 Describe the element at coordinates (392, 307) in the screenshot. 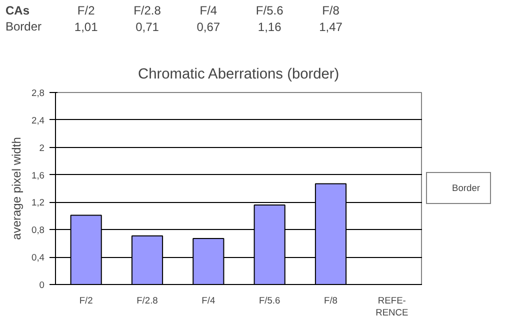

I see `x-tick-label: REFE- RENCE` at that location.